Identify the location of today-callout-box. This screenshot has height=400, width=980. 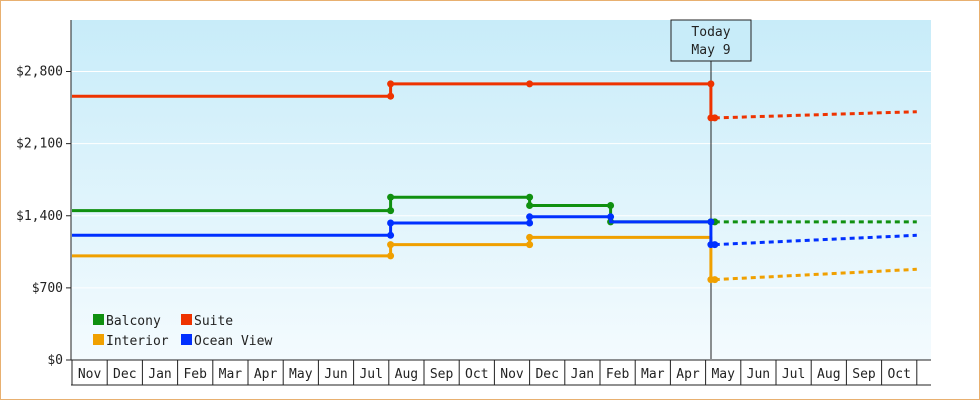
(711, 40).